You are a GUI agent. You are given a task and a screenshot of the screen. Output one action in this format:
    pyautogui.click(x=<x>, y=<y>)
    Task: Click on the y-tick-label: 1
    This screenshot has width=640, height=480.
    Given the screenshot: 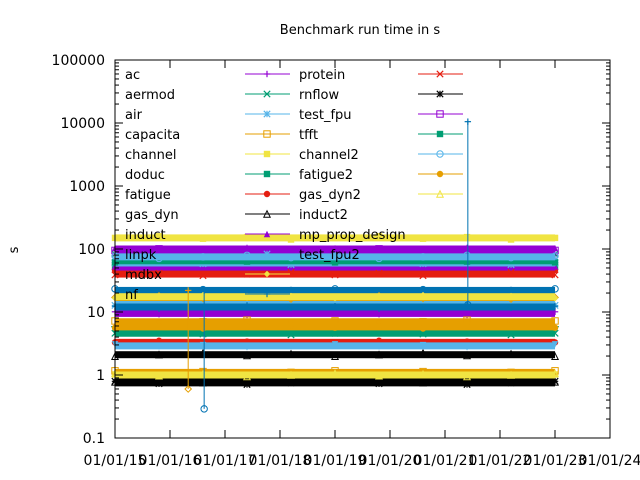 What is the action you would take?
    pyautogui.click(x=100, y=376)
    